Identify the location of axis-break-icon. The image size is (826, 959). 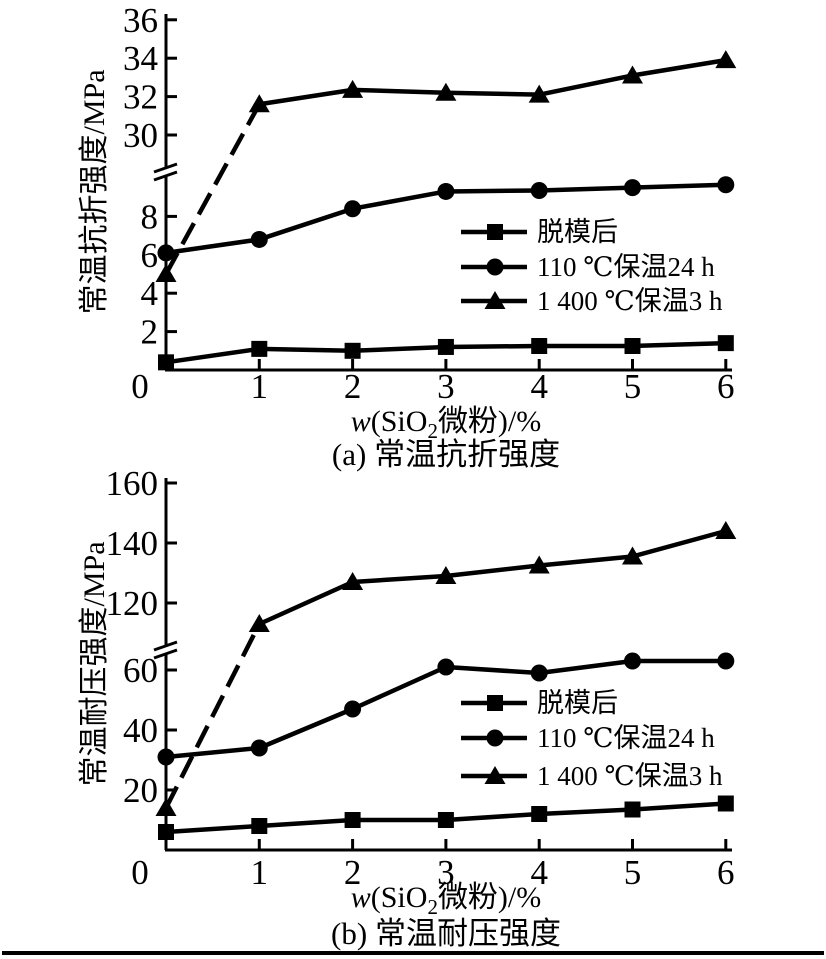
(165, 654).